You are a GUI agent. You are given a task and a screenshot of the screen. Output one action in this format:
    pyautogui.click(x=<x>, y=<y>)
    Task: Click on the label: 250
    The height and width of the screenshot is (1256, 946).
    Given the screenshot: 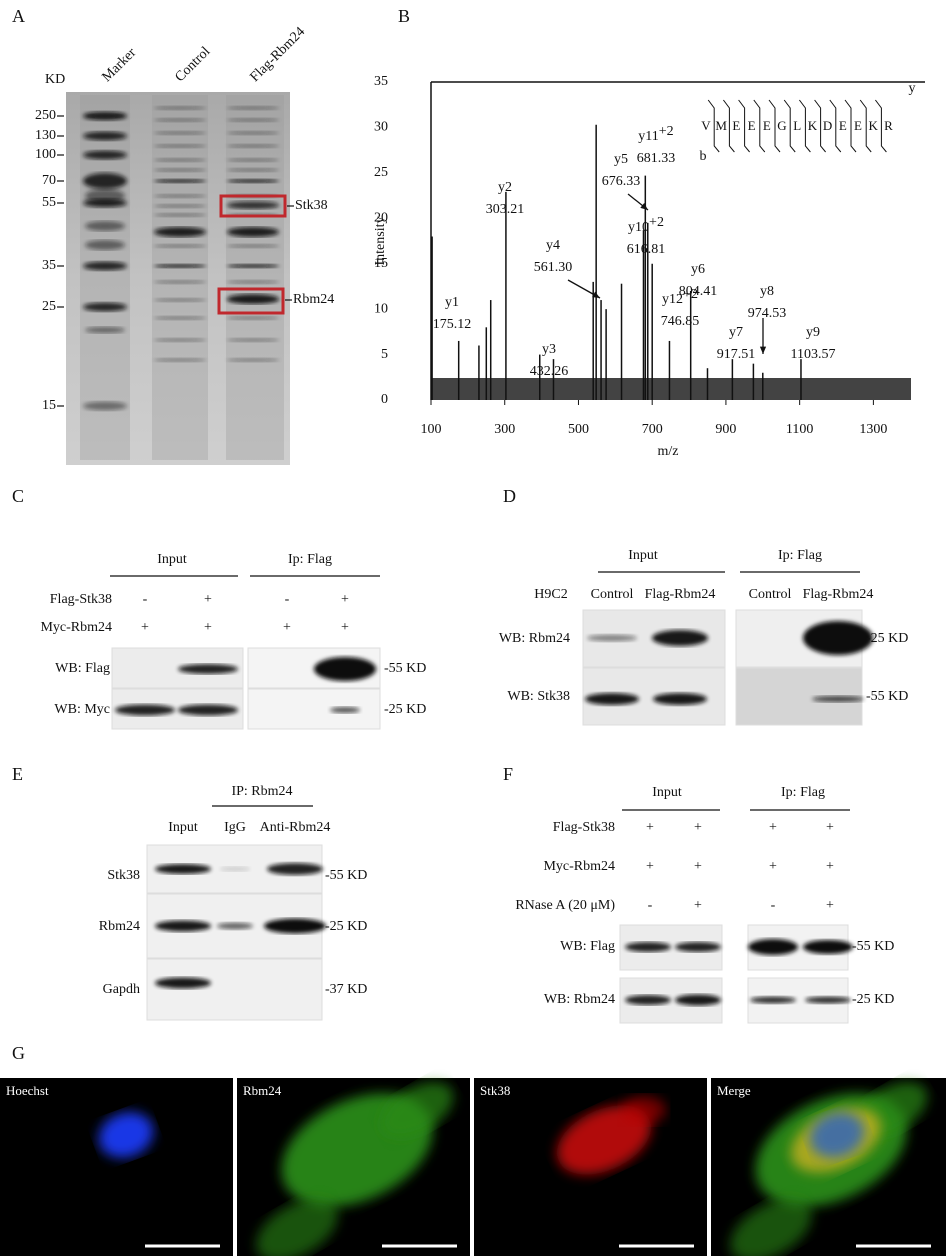 What is the action you would take?
    pyautogui.click(x=45, y=115)
    